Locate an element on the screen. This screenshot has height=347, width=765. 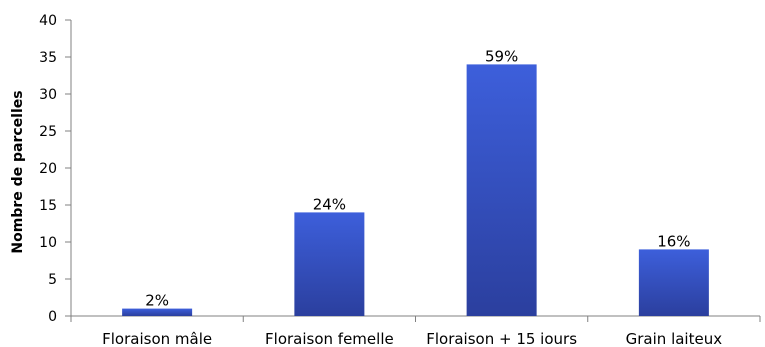
y-tick-label: 20 is located at coordinates (48, 169).